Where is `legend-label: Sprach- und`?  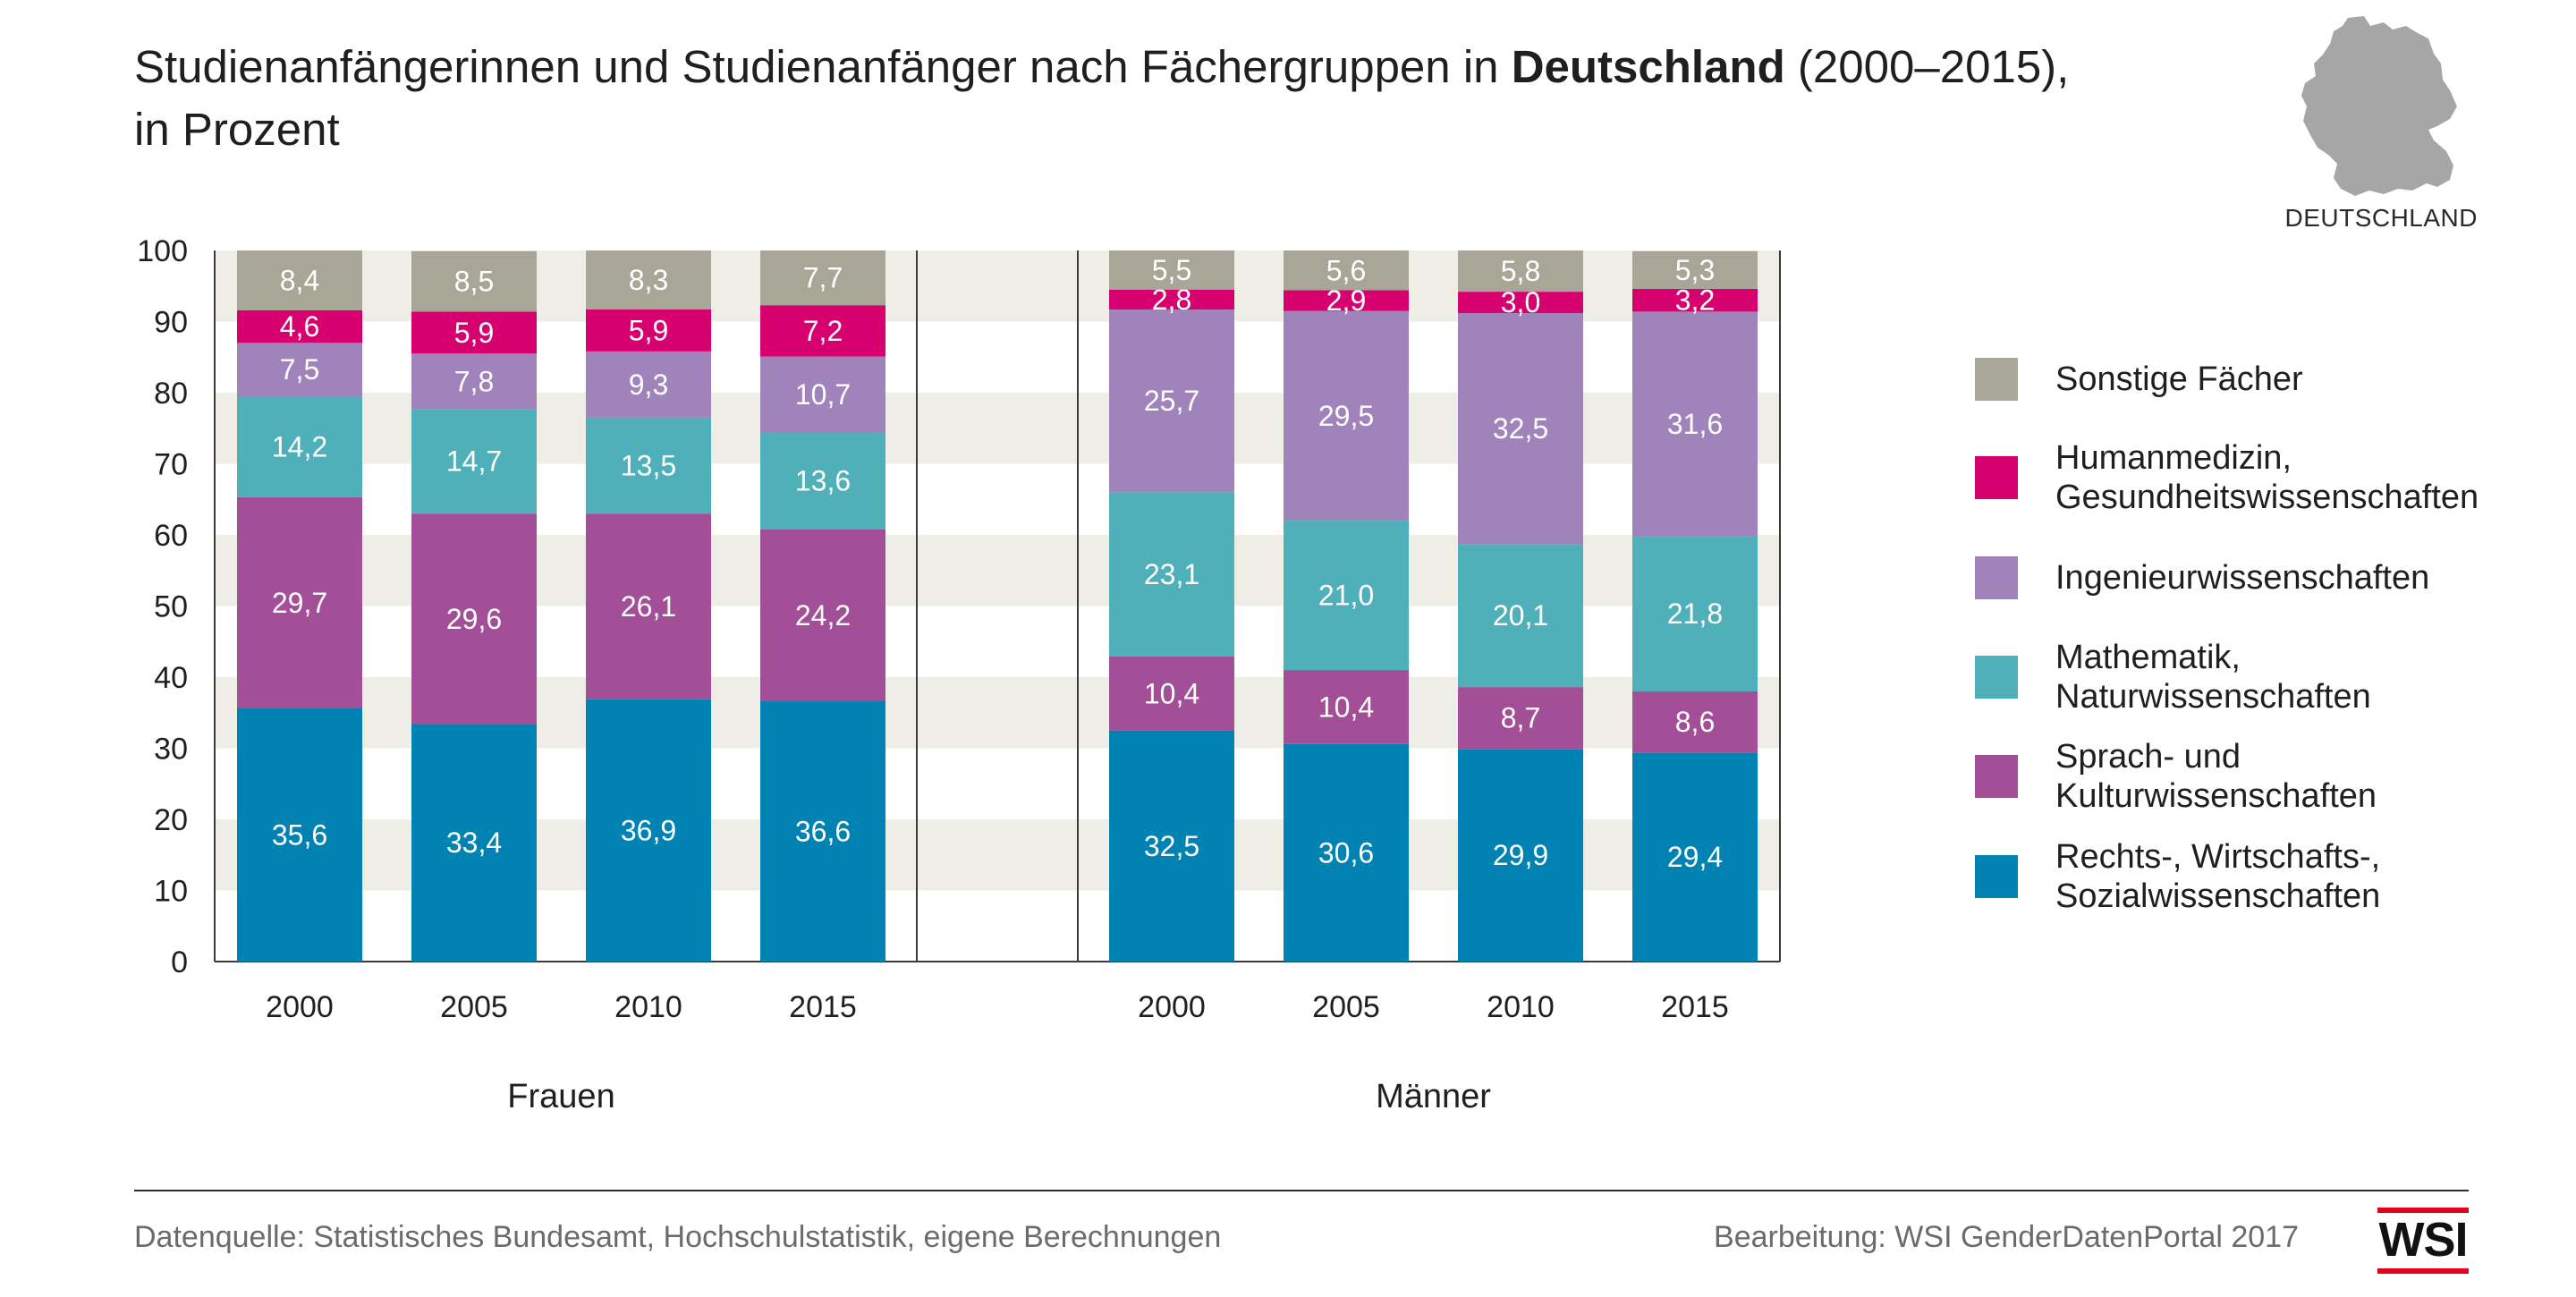
legend-label: Sprach- und is located at coordinates (2148, 757).